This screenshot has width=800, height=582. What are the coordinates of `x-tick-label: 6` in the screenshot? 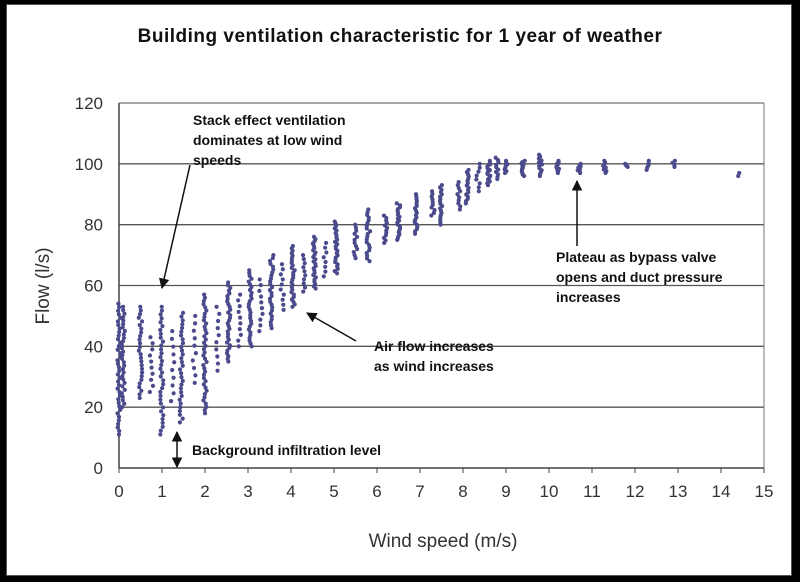 It's located at (376, 491).